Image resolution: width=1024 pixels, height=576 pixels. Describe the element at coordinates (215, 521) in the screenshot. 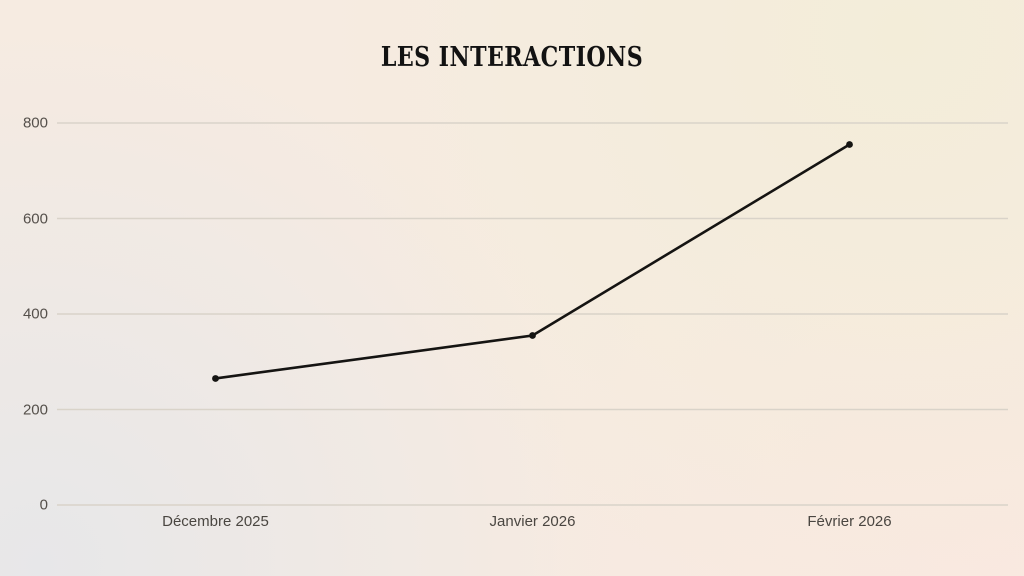

I see `x-tick-label: Décembre 2025` at that location.